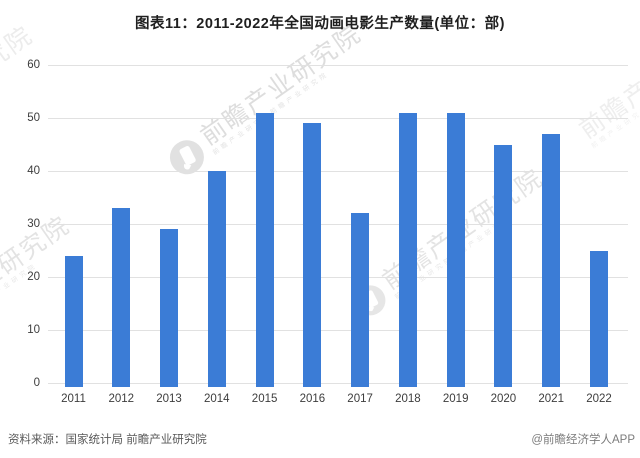  I want to click on bar-2014, so click(216, 279).